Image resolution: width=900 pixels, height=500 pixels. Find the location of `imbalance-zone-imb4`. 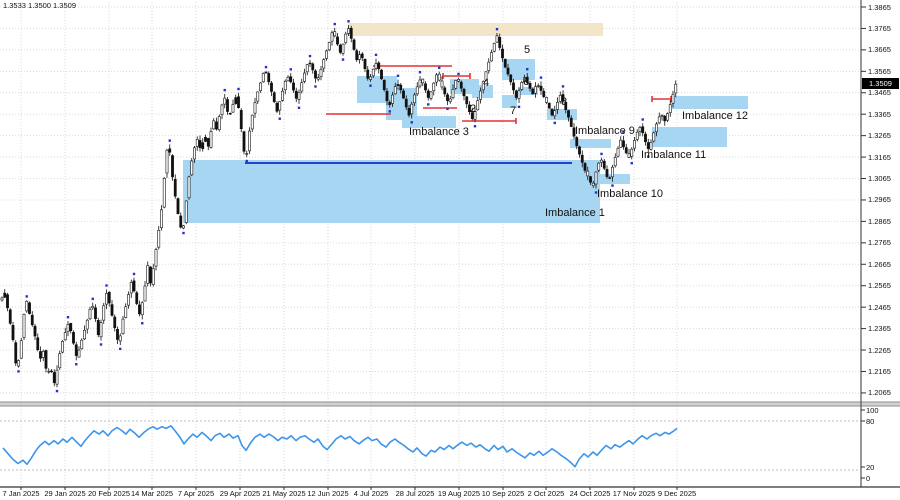

imbalance-zone-imb4 is located at coordinates (482, 91).